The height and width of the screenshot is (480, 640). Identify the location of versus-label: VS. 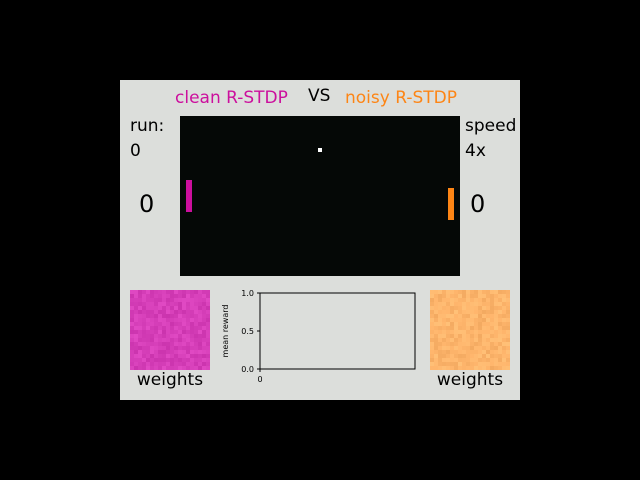
(319, 96).